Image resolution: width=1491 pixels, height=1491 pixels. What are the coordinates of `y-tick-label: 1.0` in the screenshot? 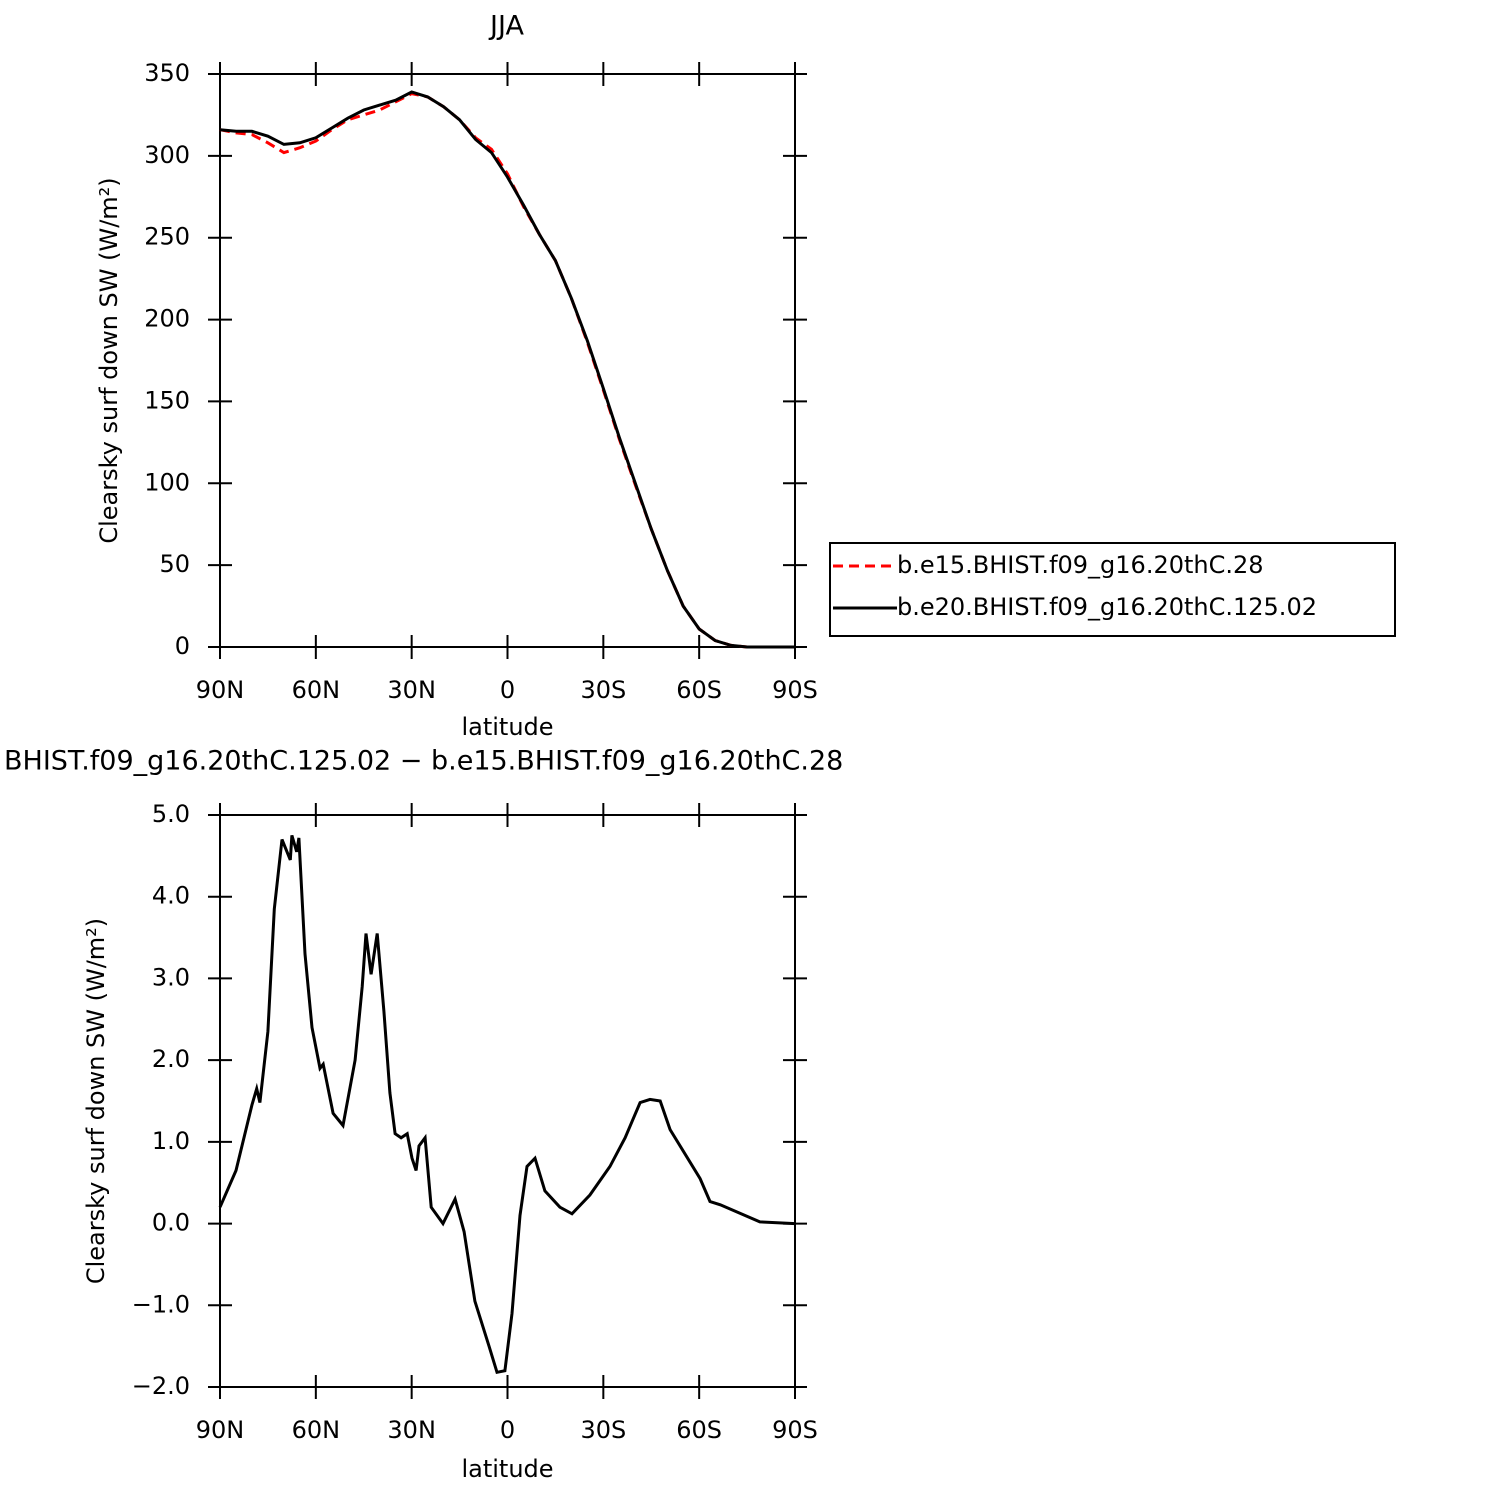 It's located at (171, 1141).